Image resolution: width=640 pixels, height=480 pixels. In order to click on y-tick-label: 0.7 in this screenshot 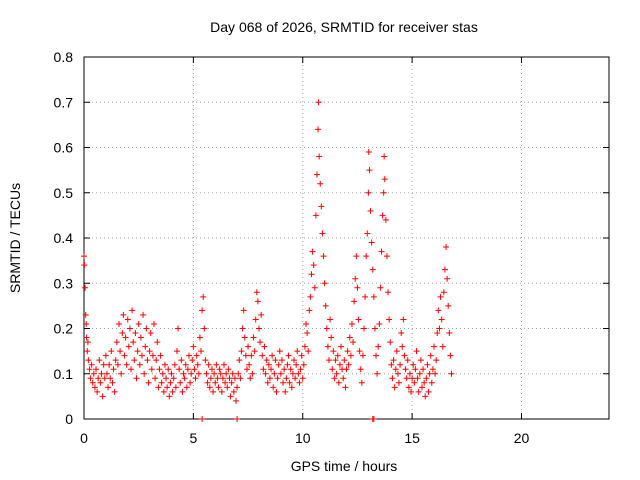, I will do `click(64, 102)`.